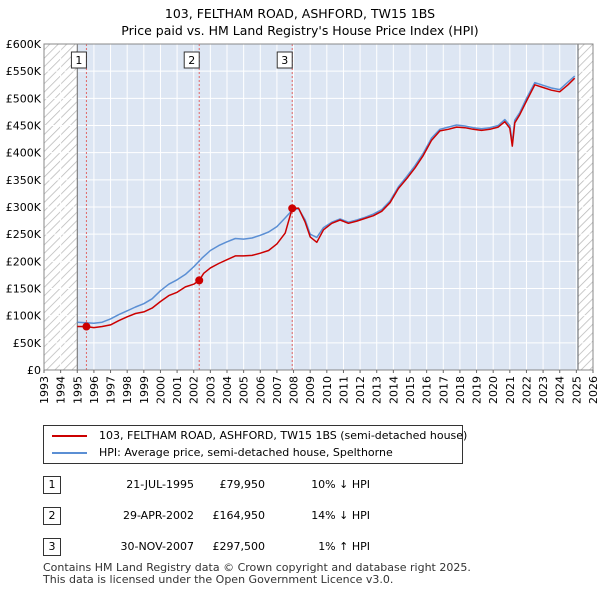 This screenshot has height=590, width=600. Describe the element at coordinates (24, 316) in the screenshot. I see `y-tick-label: £100K` at that location.